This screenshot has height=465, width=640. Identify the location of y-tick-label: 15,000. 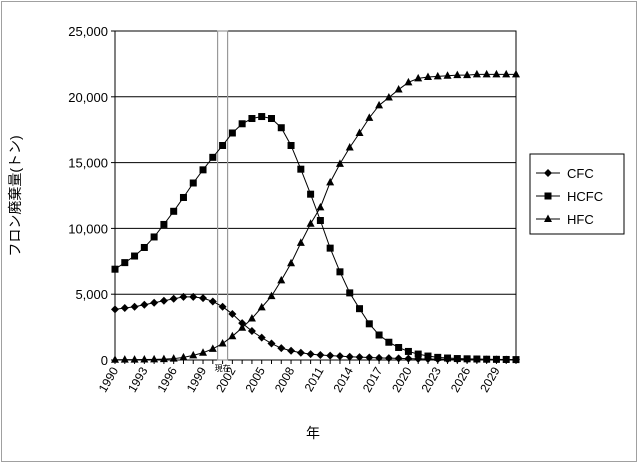
(88, 163).